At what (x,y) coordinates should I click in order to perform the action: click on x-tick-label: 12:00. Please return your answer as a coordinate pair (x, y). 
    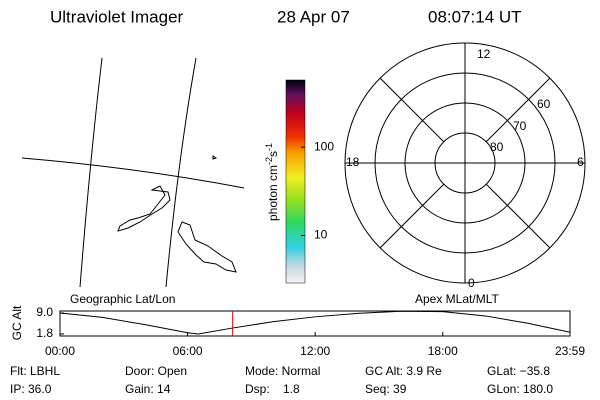
    Looking at the image, I should click on (315, 351).